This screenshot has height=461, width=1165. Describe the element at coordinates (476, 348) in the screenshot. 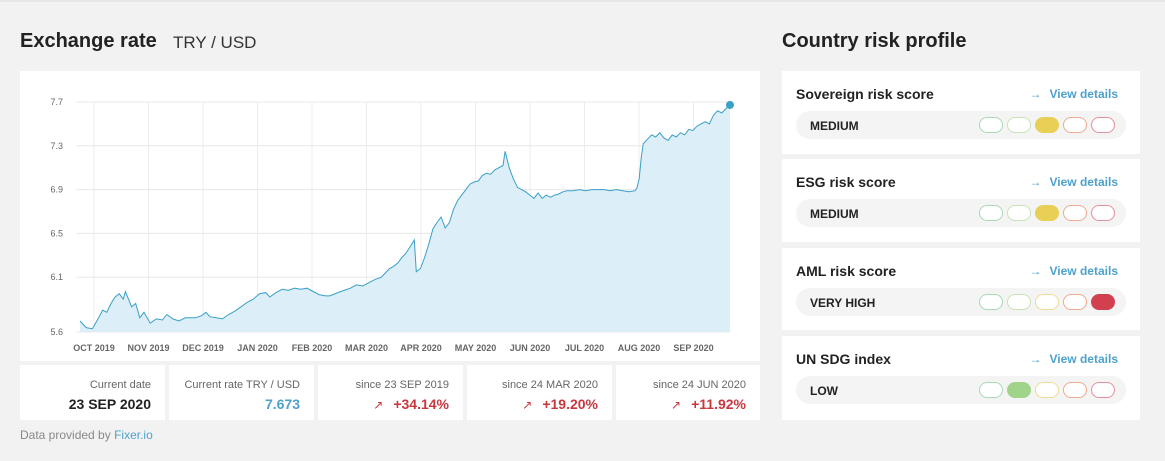

I see `x-tick-label: MAY 2020` at that location.